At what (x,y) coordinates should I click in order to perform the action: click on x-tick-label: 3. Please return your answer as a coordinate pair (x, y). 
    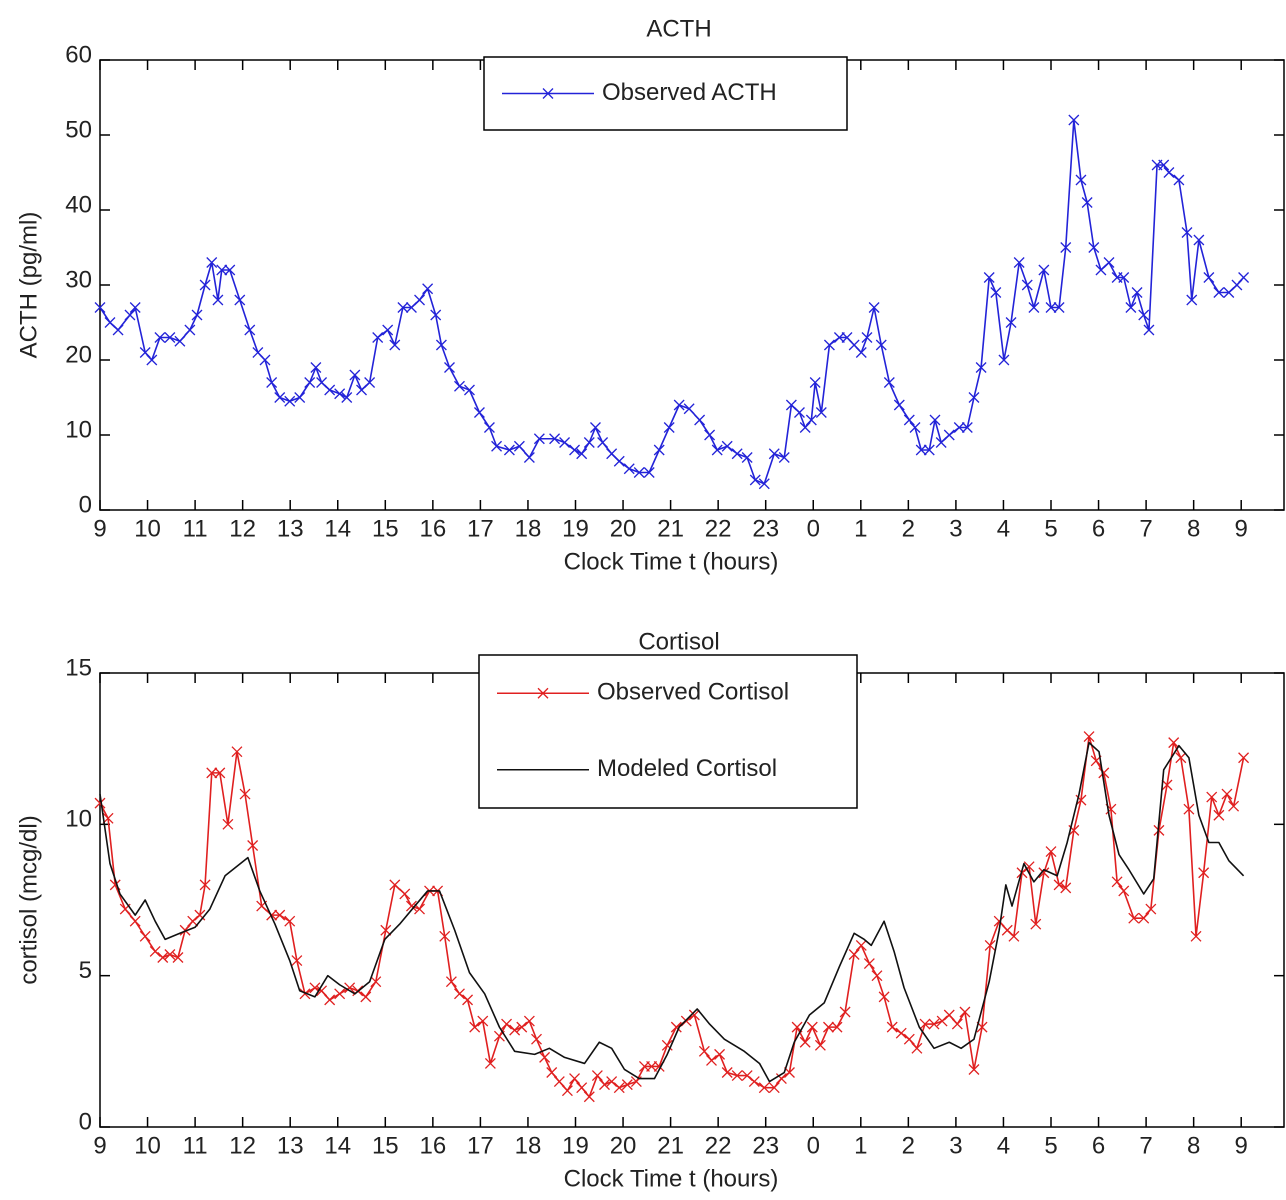
    Looking at the image, I should click on (955, 528).